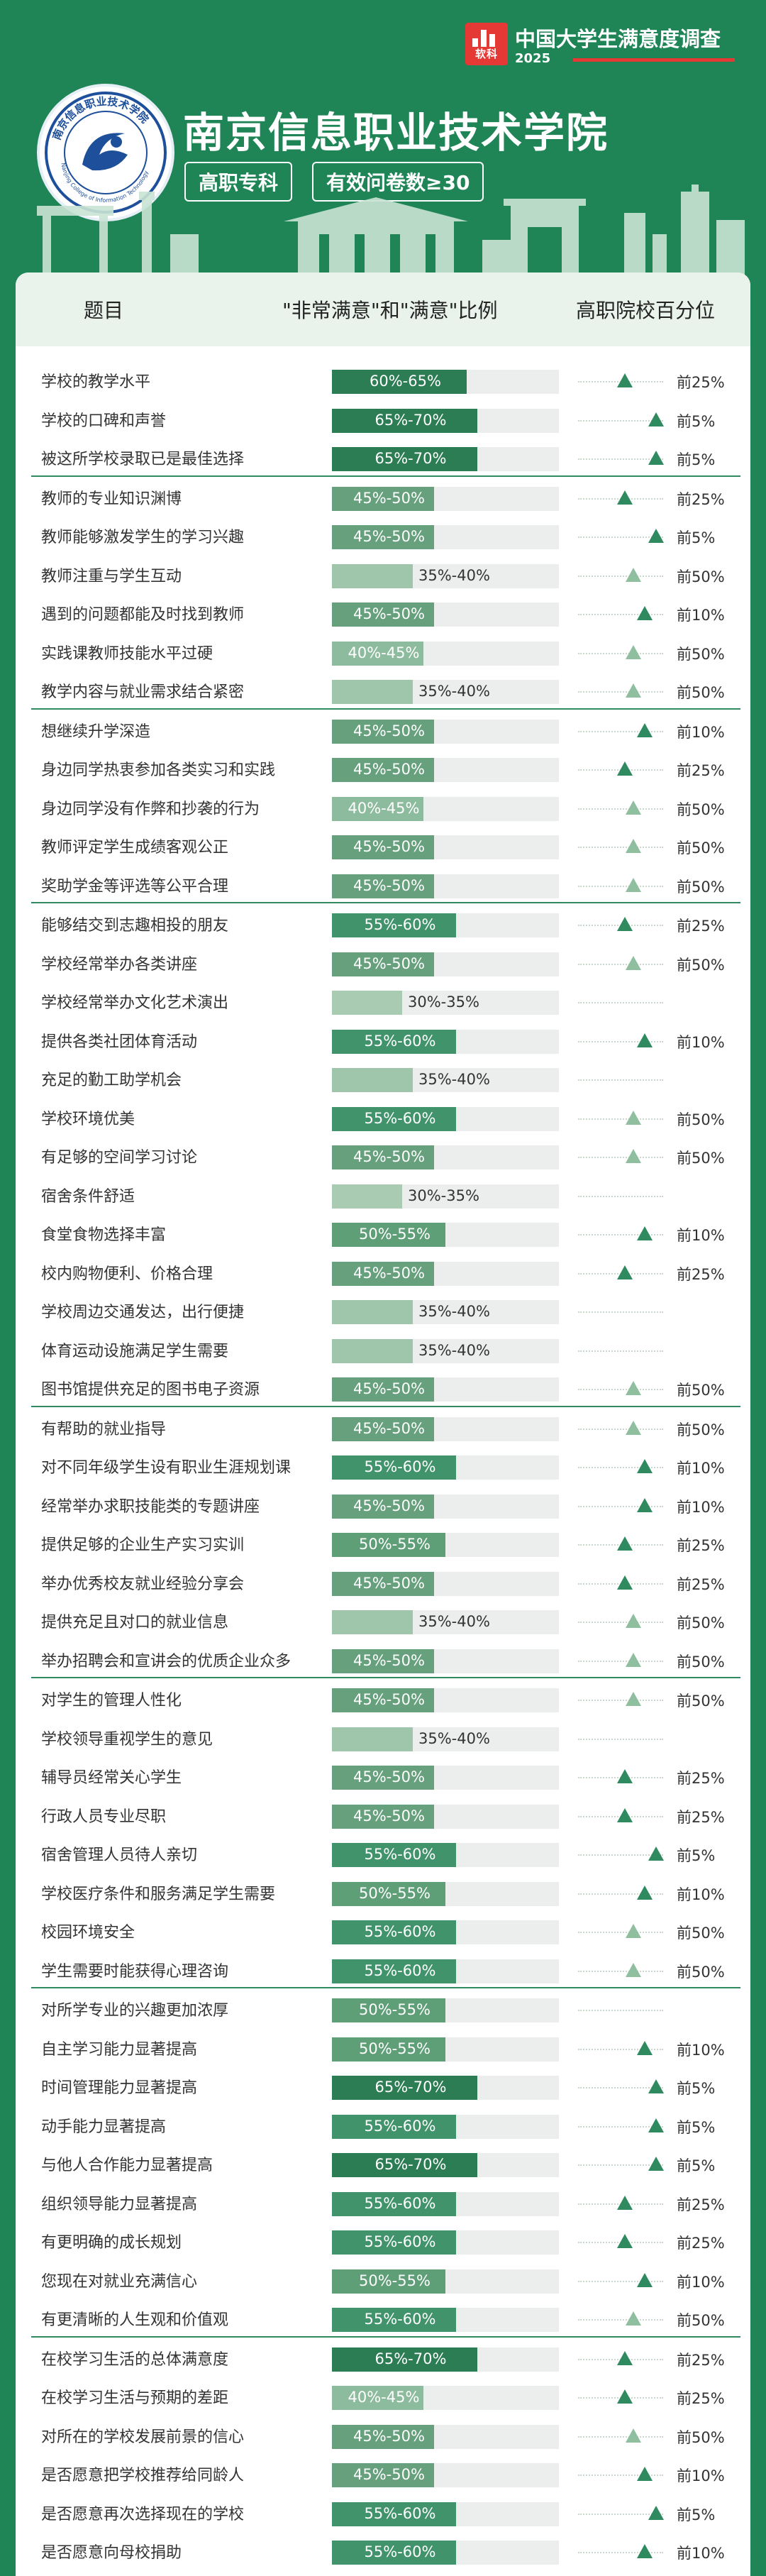  What do you see at coordinates (383, 1698) in the screenshot?
I see `table-row: 对学生的管理人性化 45%-50% 前50%` at bounding box center [383, 1698].